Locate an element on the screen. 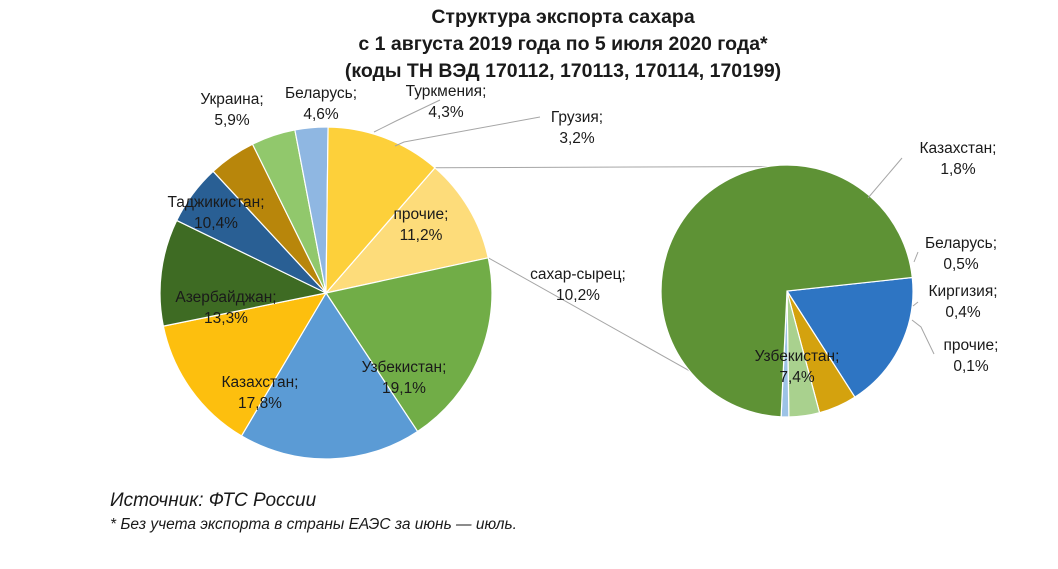 This screenshot has width=1058, height=569. main-label-sahar-syrets: сахар-сырец; 10,2% is located at coordinates (578, 285).